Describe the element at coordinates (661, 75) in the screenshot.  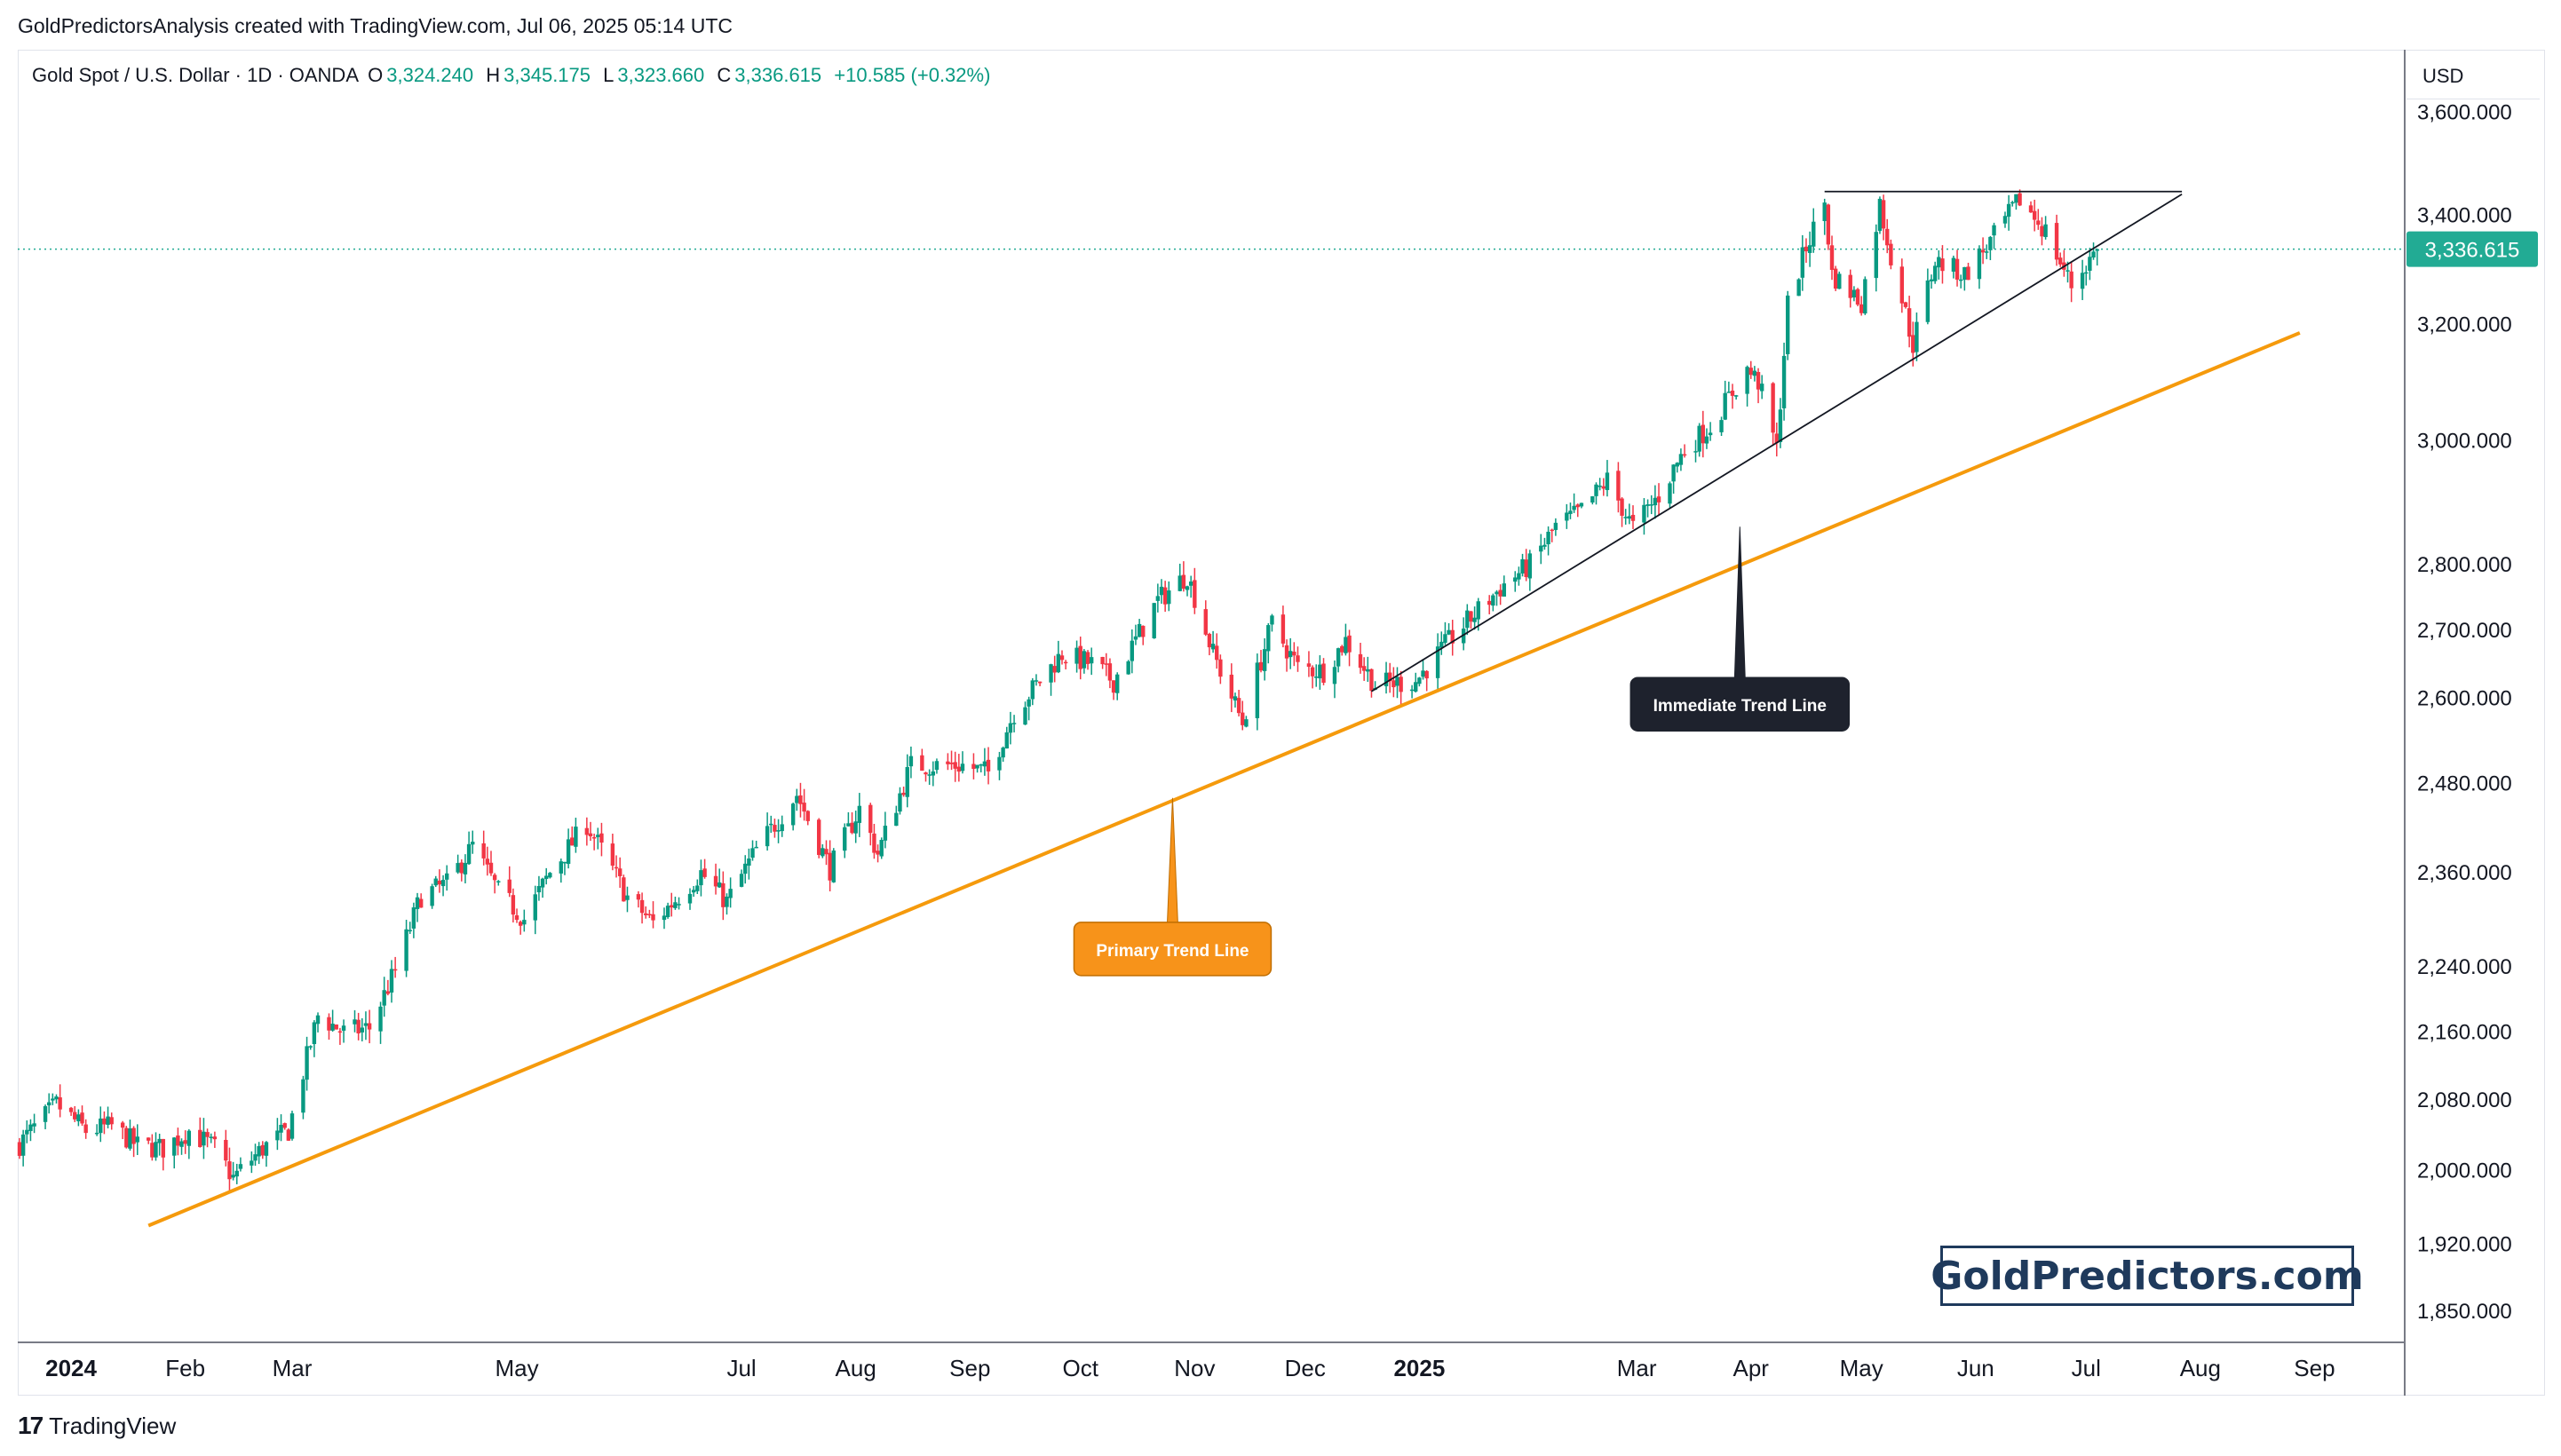
I see `low-value: 3,323.660` at that location.